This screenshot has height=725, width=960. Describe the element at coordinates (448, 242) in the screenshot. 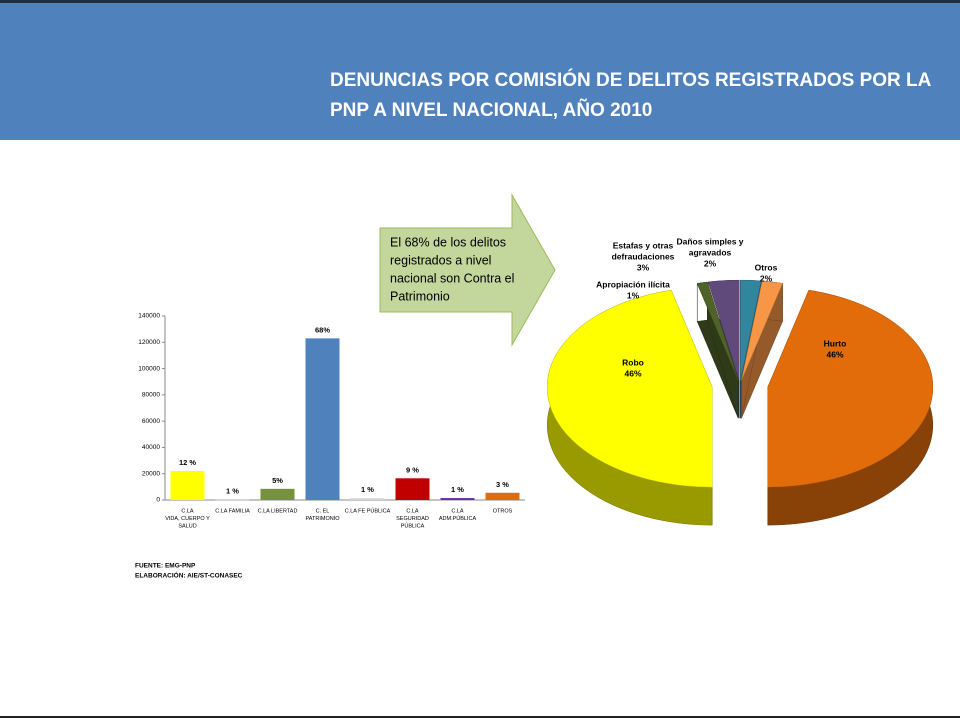

I see `callout-line: El 68% de los delitos` at that location.